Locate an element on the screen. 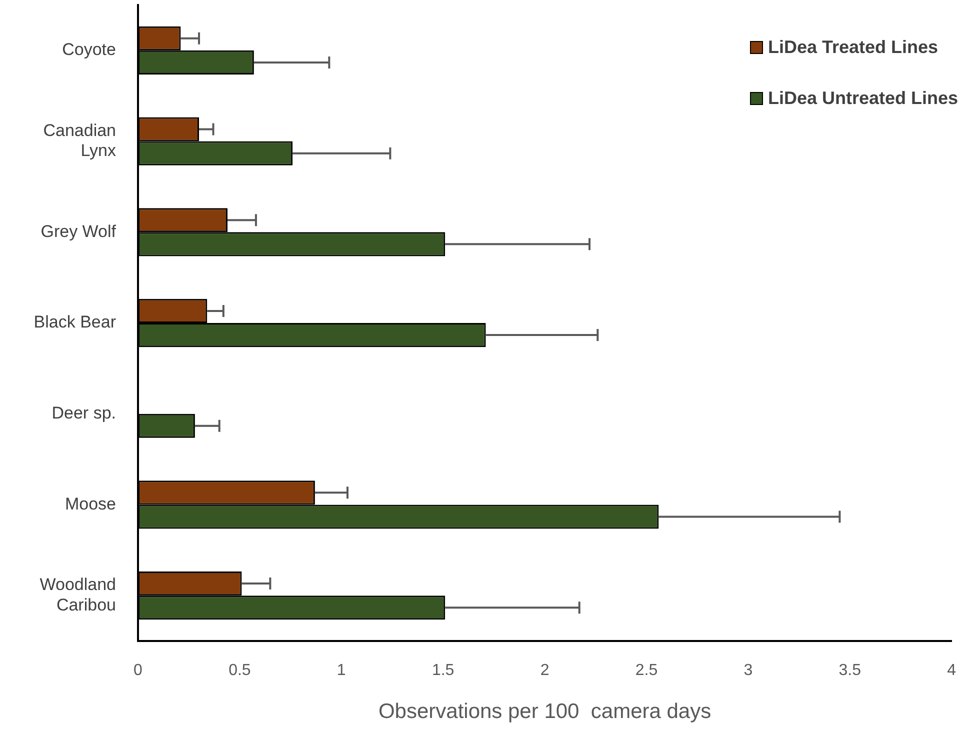  x-tick-label: 2.5 is located at coordinates (646, 671).